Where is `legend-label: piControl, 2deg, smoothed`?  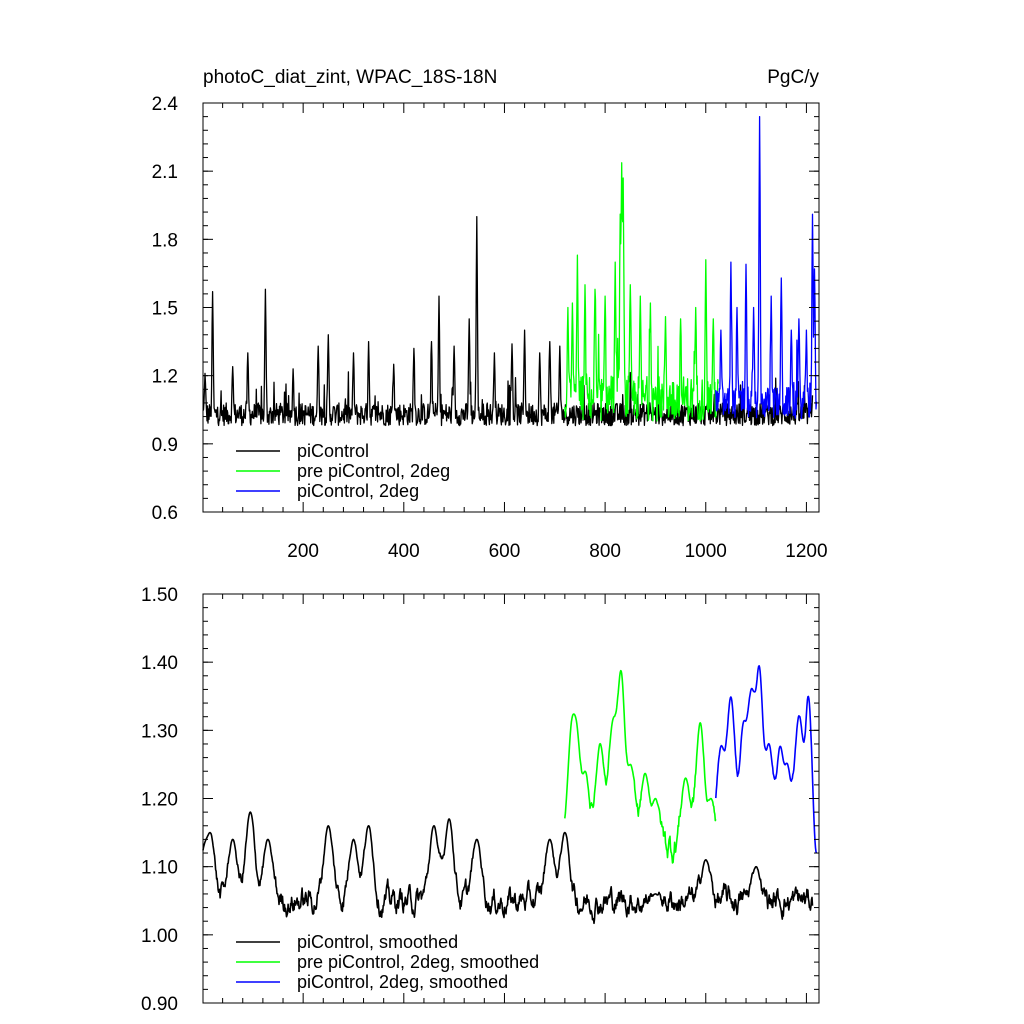
legend-label: piControl, 2deg, smoothed is located at coordinates (402, 982).